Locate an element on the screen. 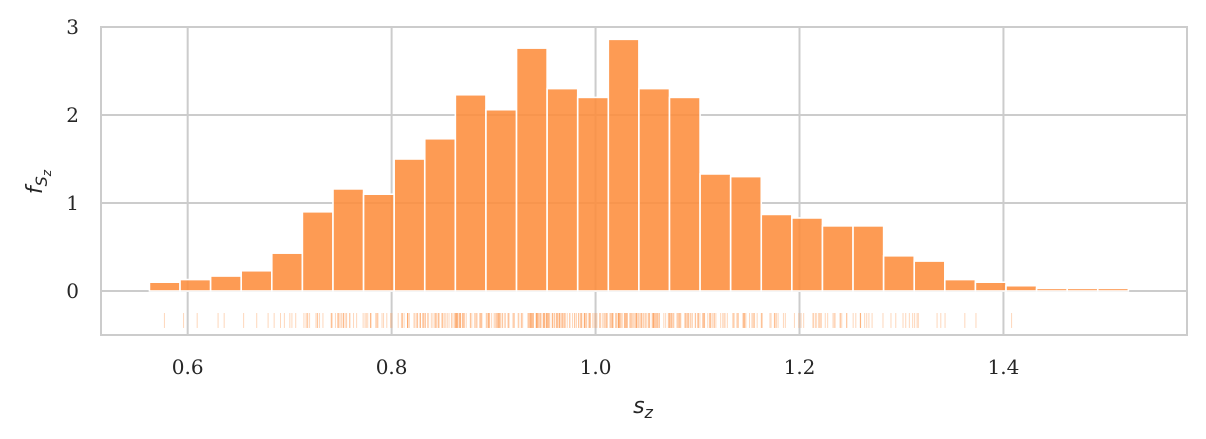  axis-label-part: s is located at coordinates (638, 406).